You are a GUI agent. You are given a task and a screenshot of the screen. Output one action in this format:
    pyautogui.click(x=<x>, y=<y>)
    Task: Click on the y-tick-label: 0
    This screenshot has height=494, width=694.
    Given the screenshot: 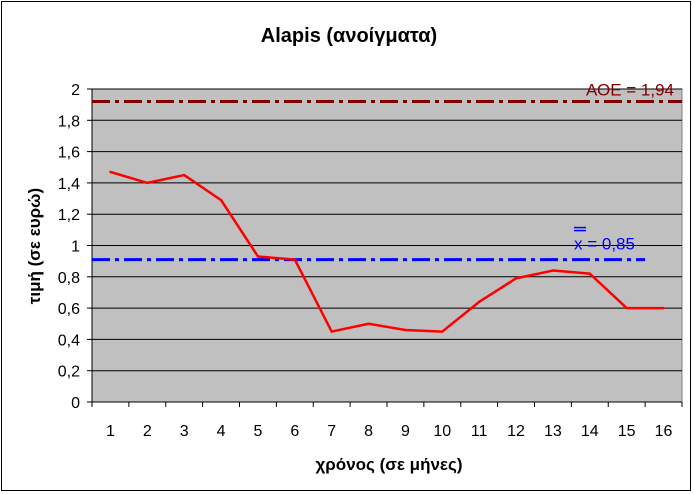 What is the action you would take?
    pyautogui.click(x=75, y=403)
    